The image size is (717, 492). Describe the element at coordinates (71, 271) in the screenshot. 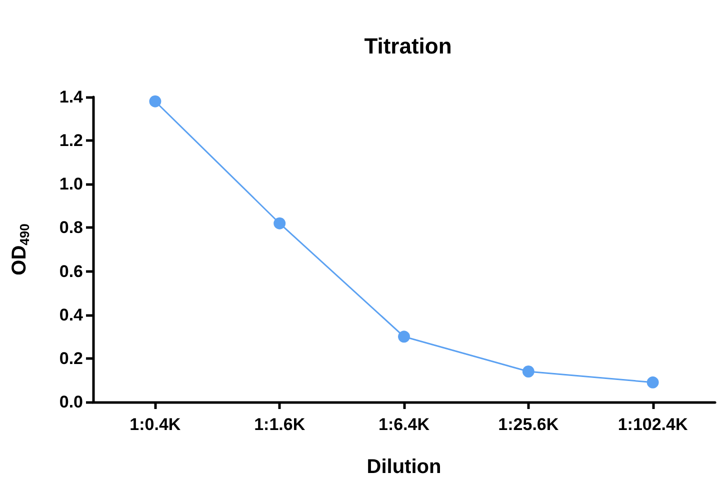

I see `y-tick-label: 0.6` at that location.